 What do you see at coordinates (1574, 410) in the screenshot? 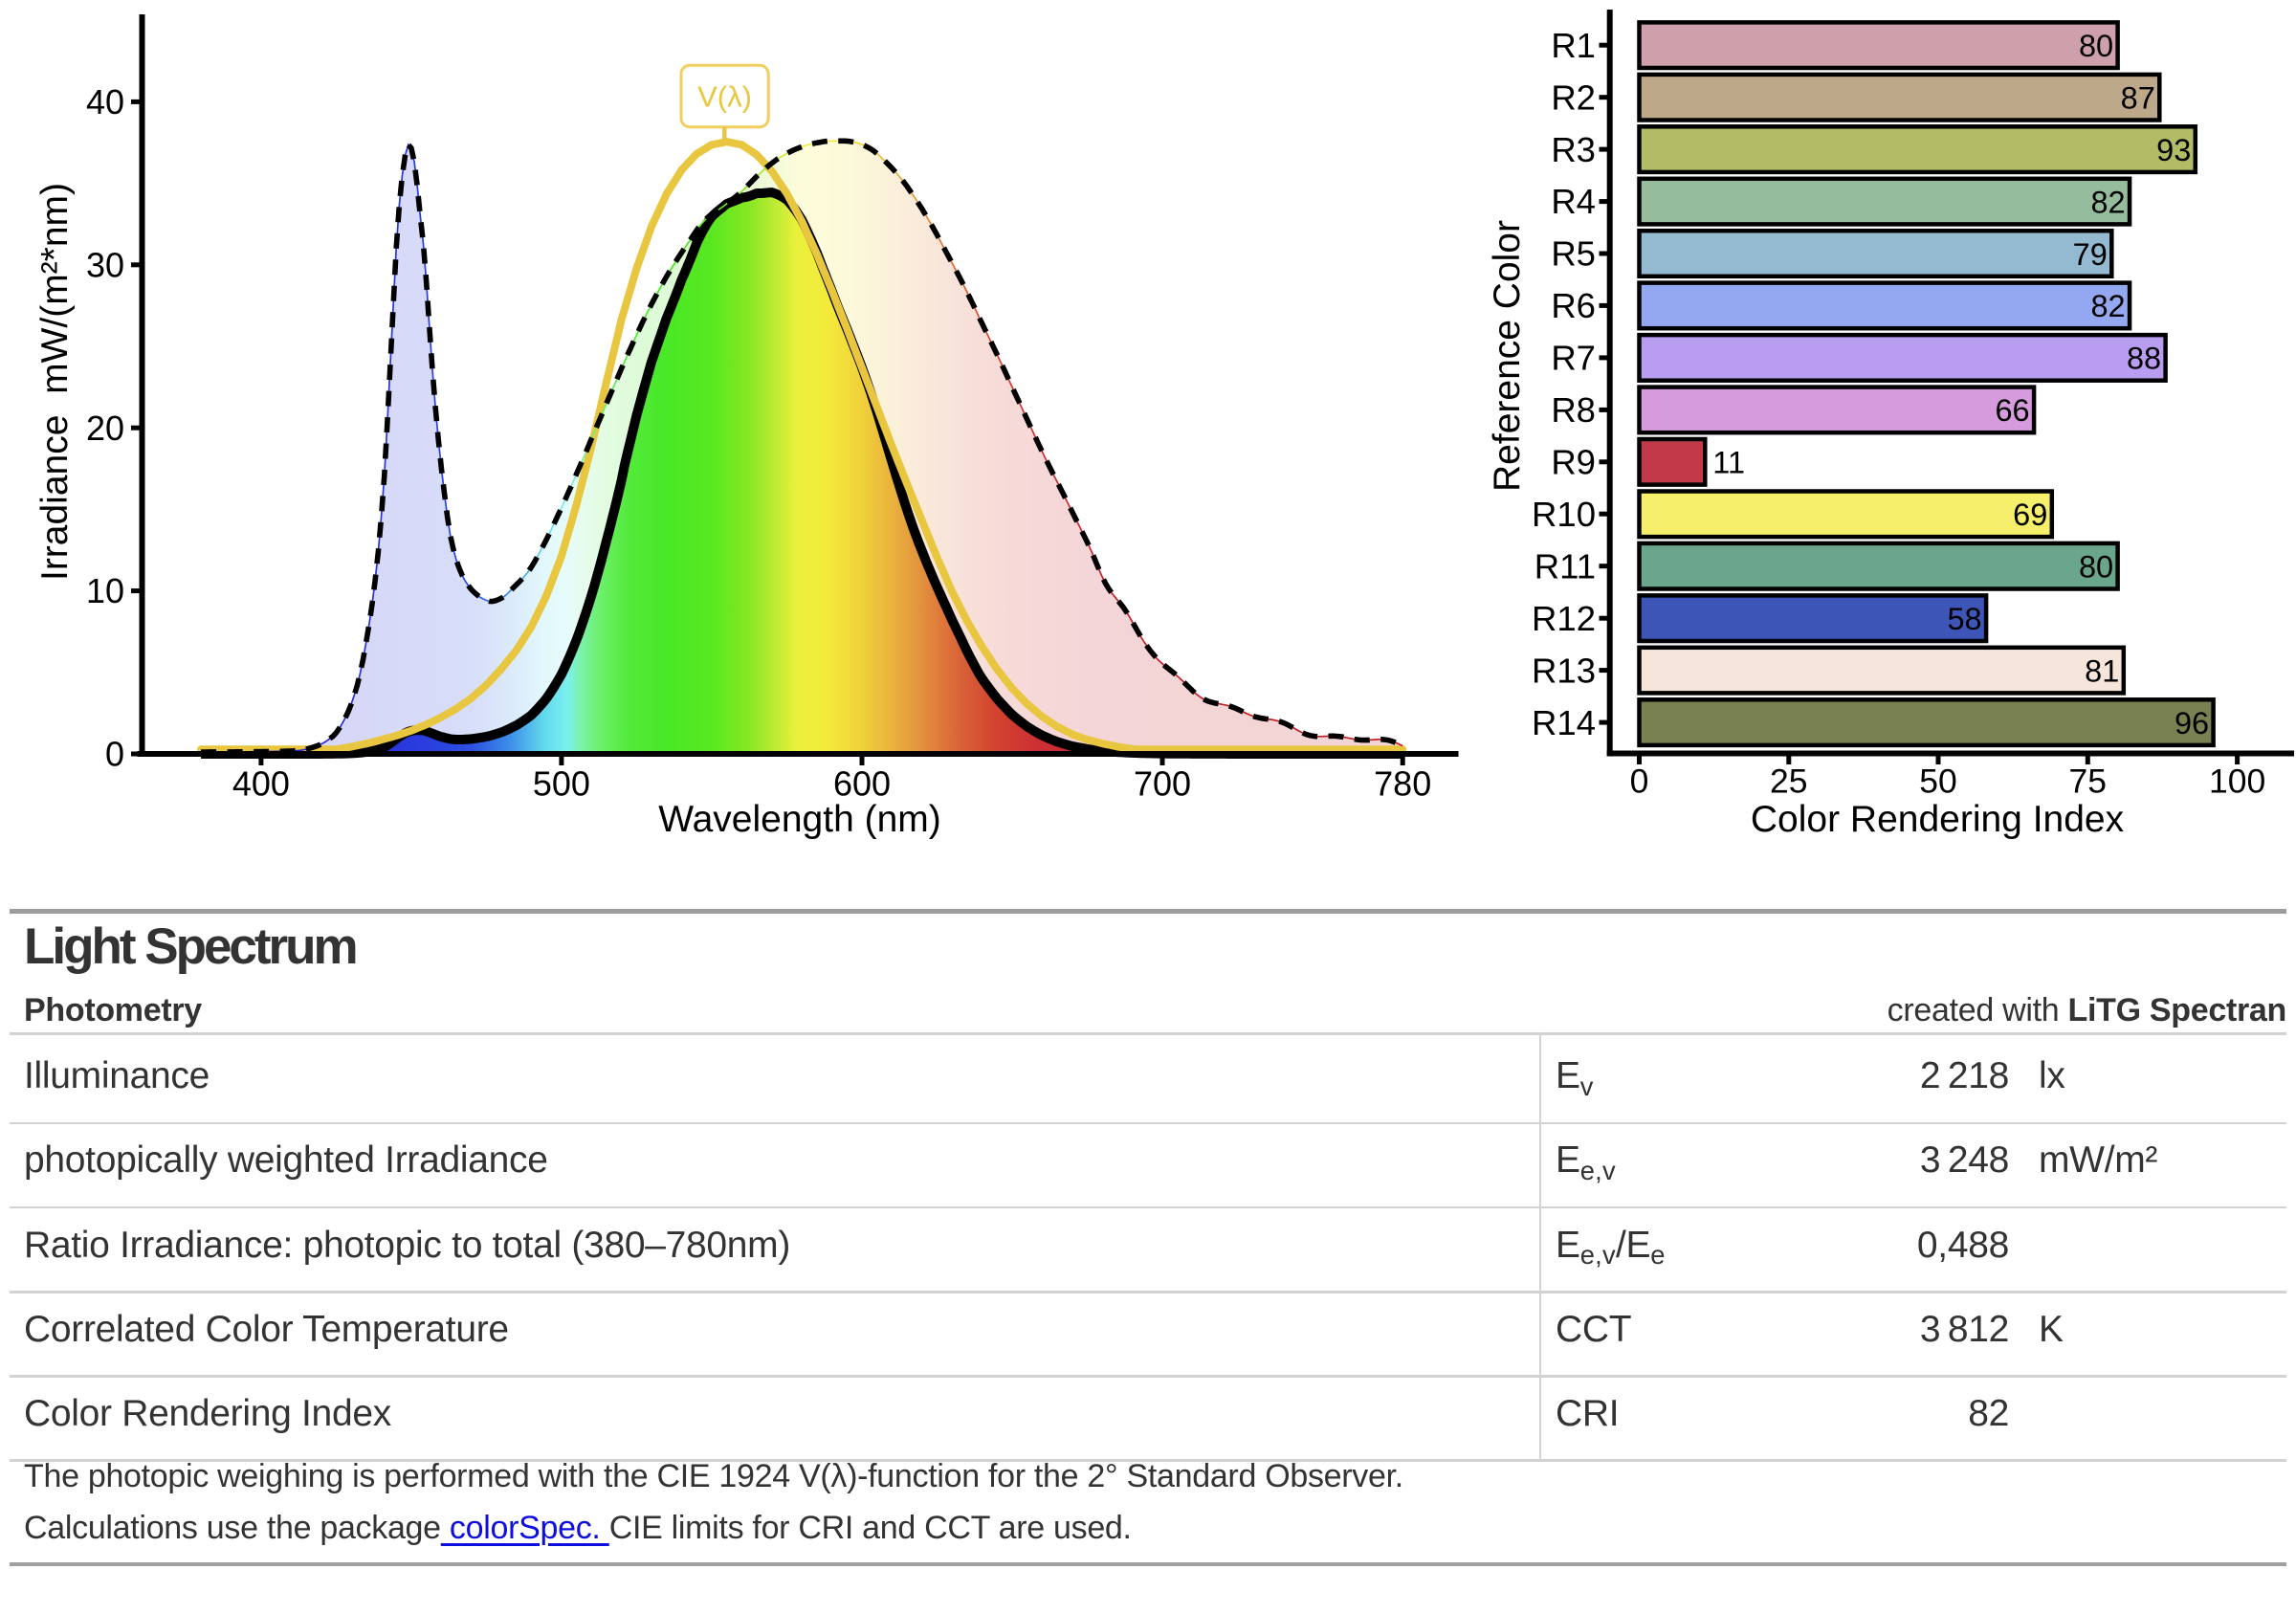
I see `svg-text: R8` at bounding box center [1574, 410].